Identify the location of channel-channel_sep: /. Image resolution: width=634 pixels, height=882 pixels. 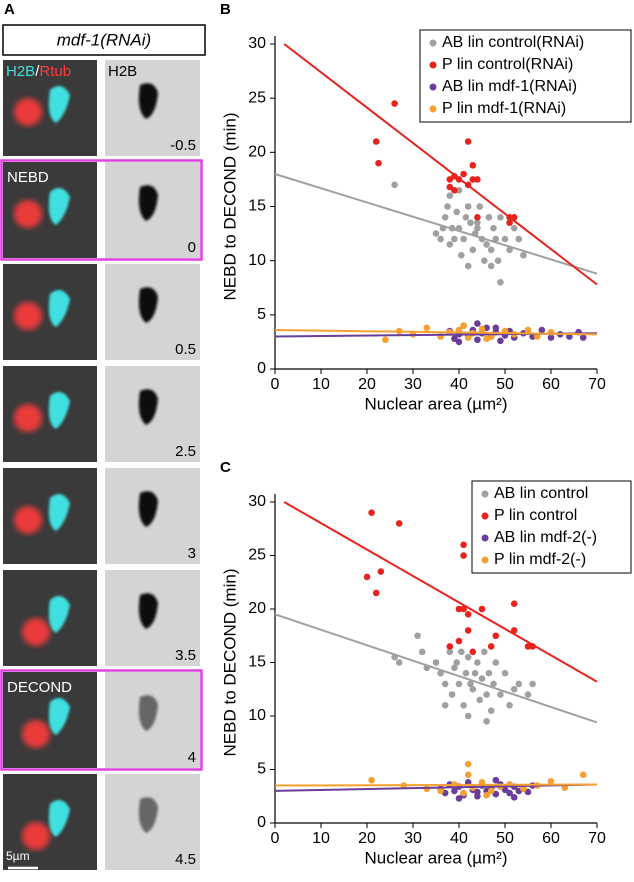
(37, 71).